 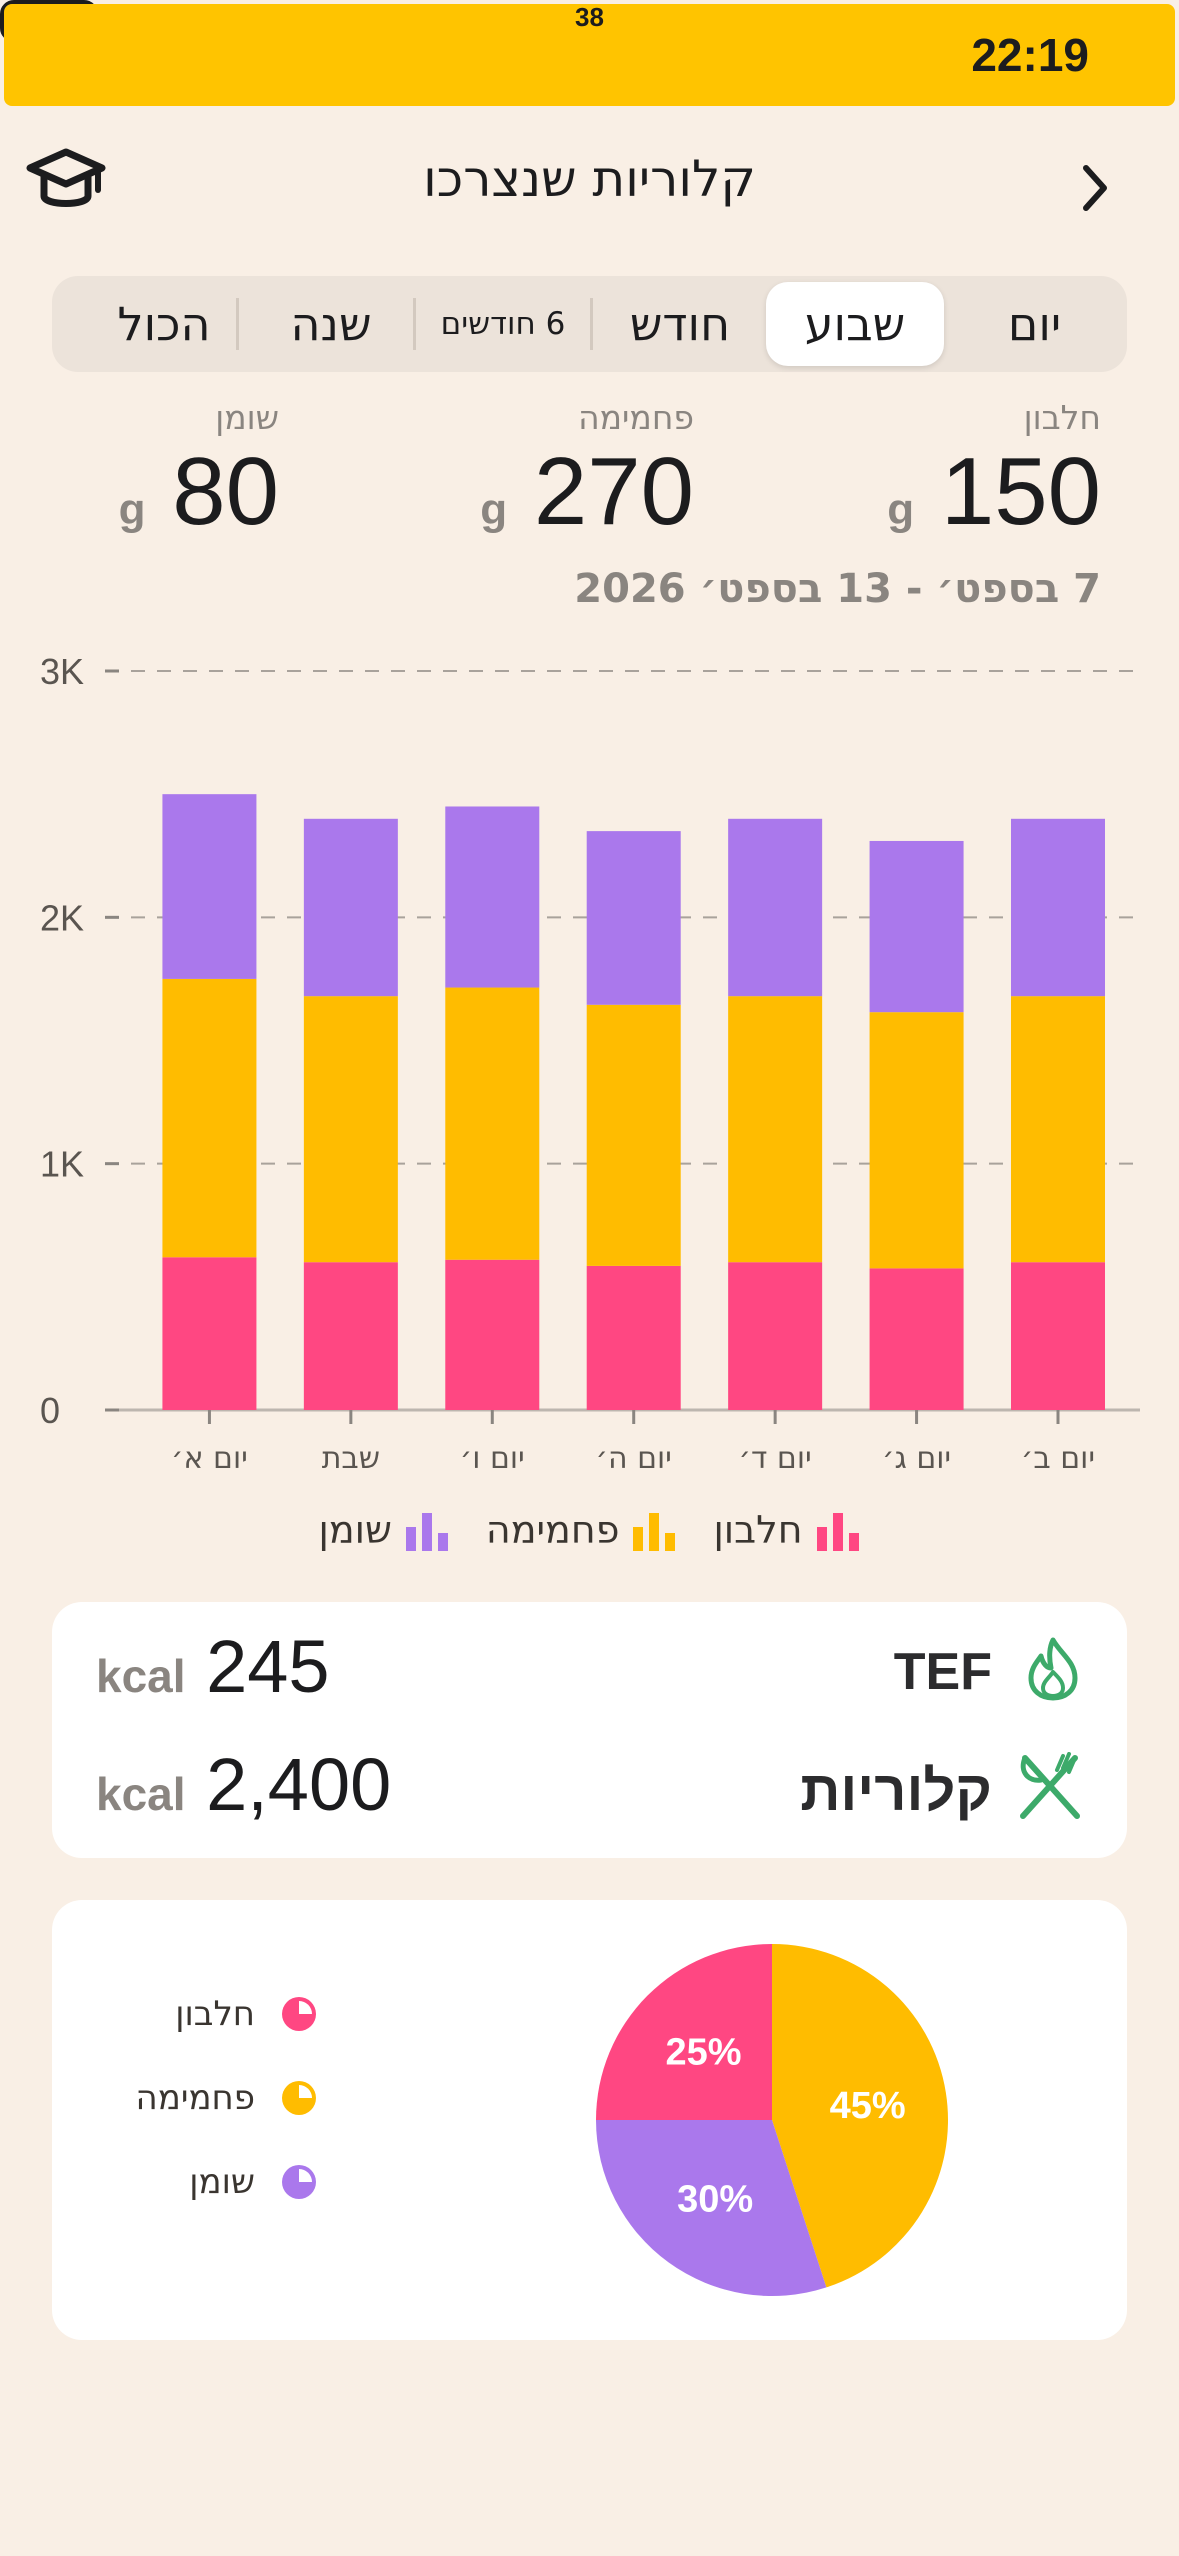 I want to click on tab-month: חודש, so click(x=680, y=324).